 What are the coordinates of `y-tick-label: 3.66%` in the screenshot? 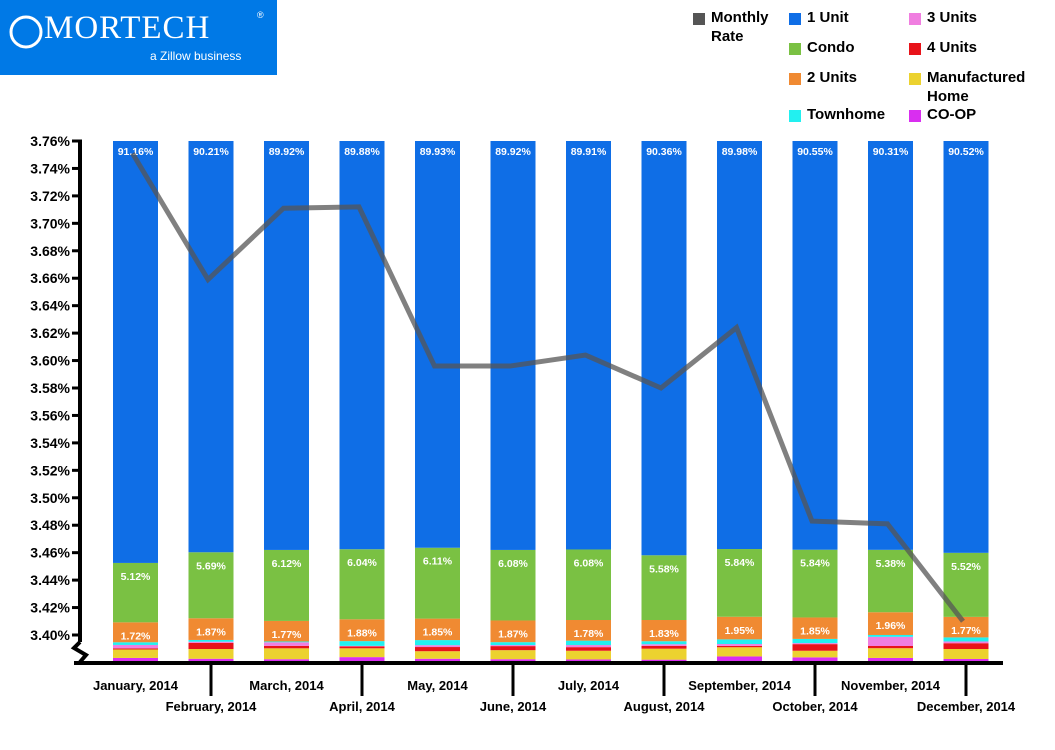 It's located at (50, 278).